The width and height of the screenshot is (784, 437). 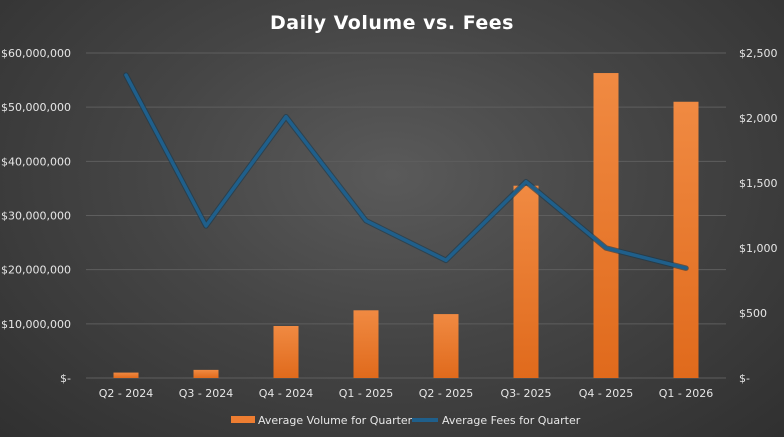 What do you see at coordinates (36, 324) in the screenshot?
I see `left-tick-label: $10,000,000` at bounding box center [36, 324].